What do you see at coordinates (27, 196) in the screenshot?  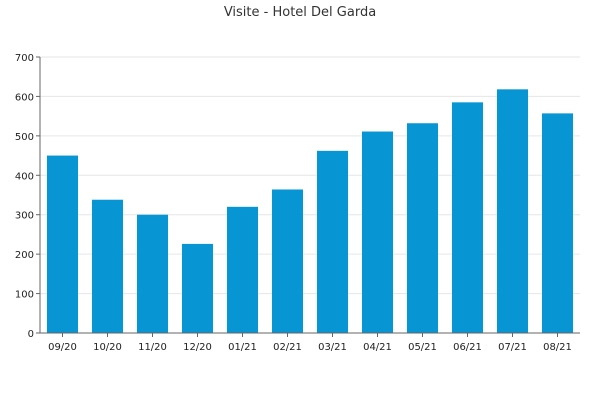 I see `y-axis-ticks: 0 100 200 300 400 500 600 700` at bounding box center [27, 196].